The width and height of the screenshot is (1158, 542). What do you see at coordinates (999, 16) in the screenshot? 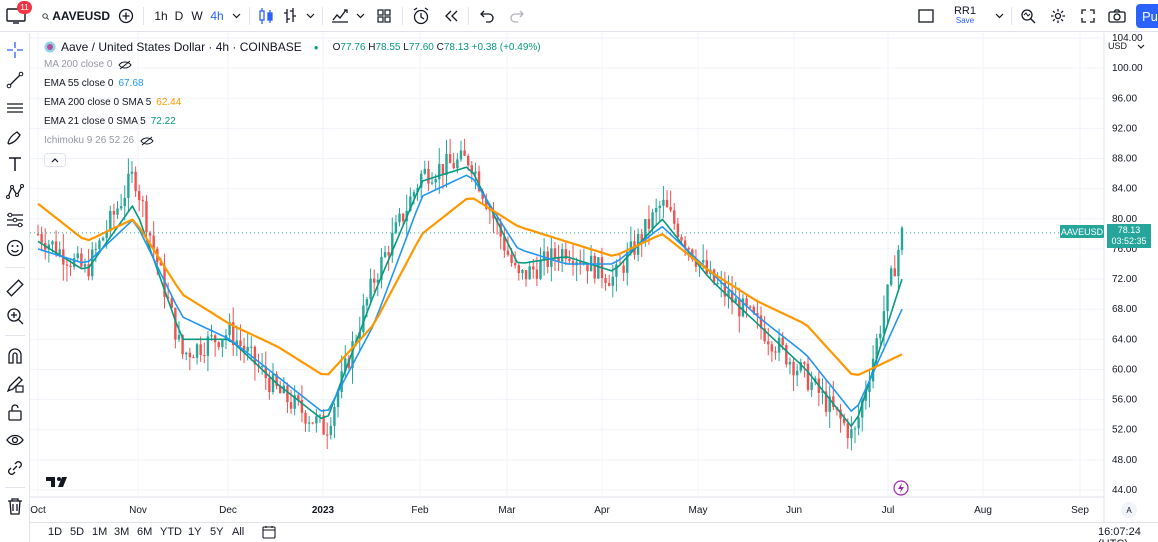
I see `layout-chevron-down-icon` at bounding box center [999, 16].